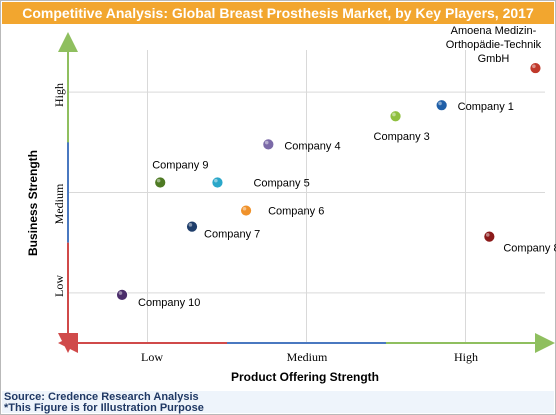 This screenshot has width=556, height=415. I want to click on data-point: Company 10, so click(158, 298).